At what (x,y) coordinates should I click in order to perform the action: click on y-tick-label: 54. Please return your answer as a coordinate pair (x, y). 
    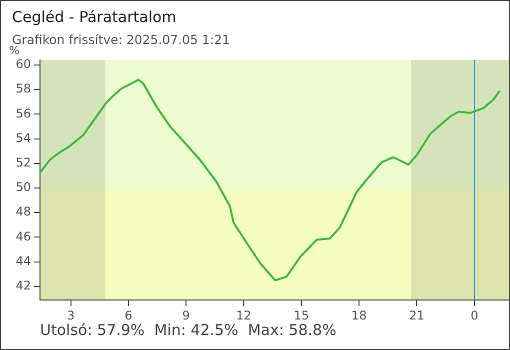
    Looking at the image, I should click on (23, 137).